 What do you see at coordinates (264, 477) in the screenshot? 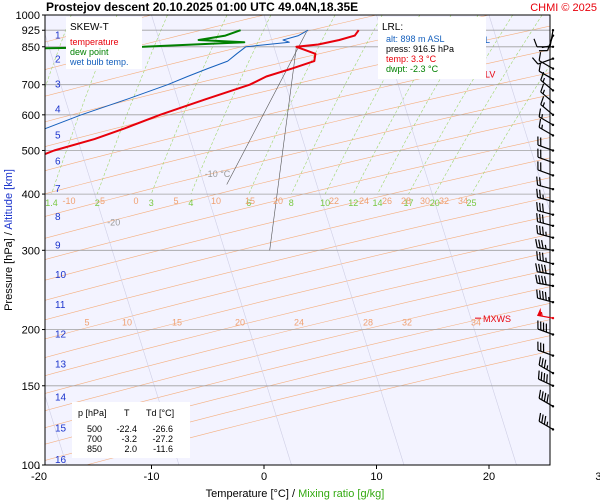
I see `temperature-tick-label: 0` at bounding box center [264, 477].